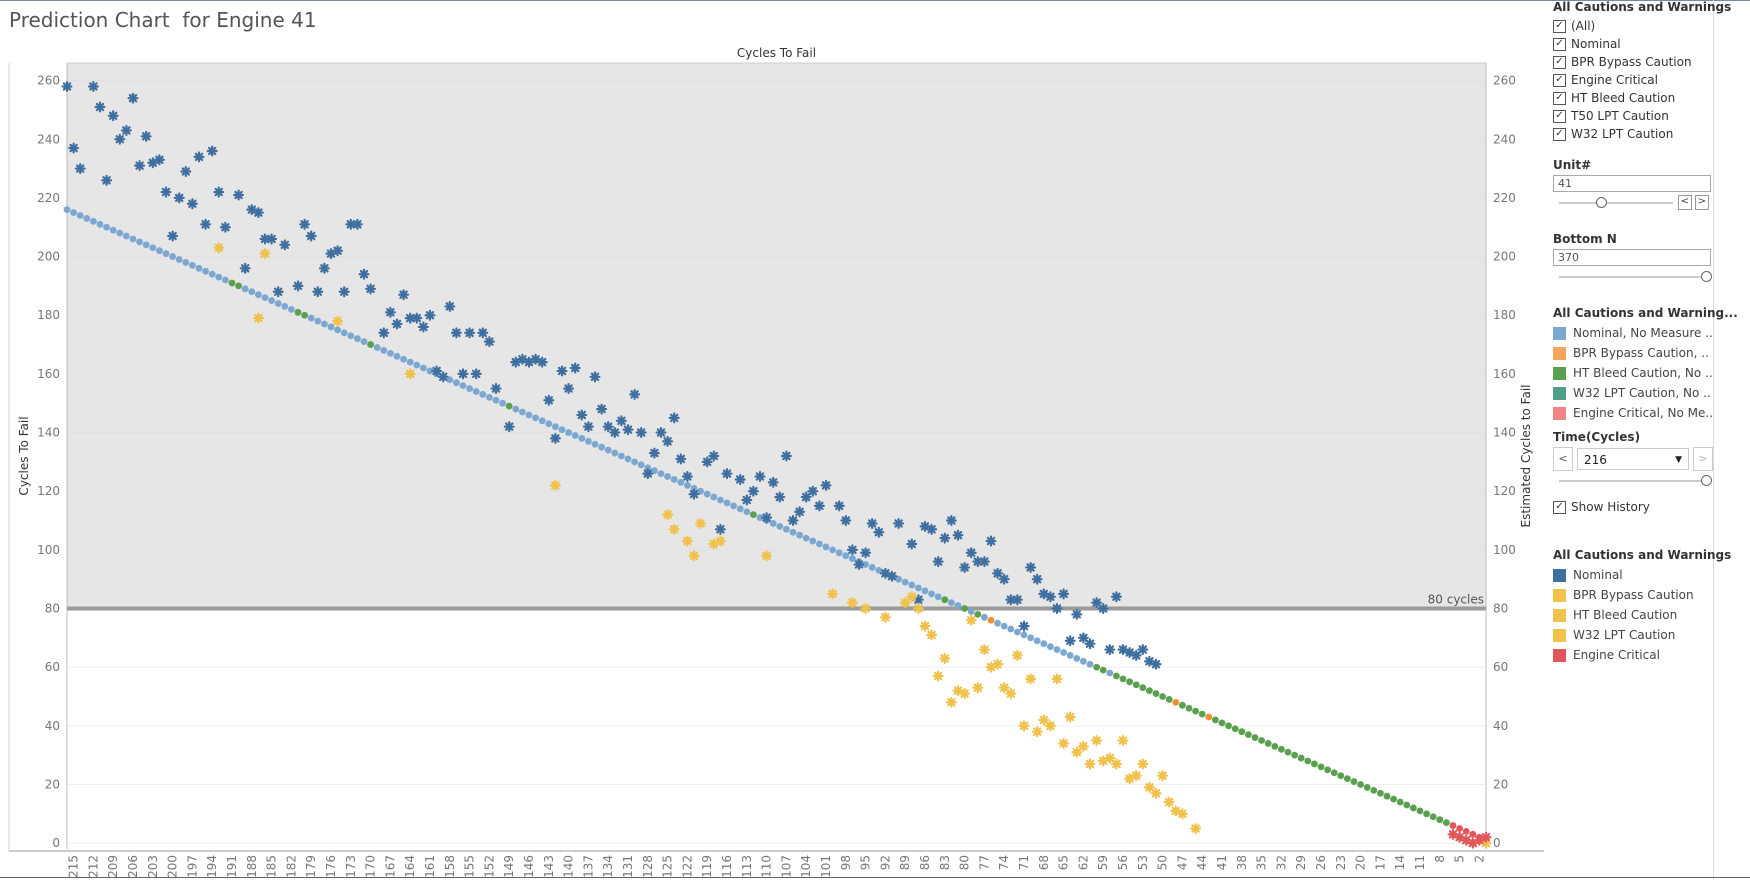 The height and width of the screenshot is (880, 1750). Describe the element at coordinates (747, 866) in the screenshot. I see `x-tick: 113` at that location.